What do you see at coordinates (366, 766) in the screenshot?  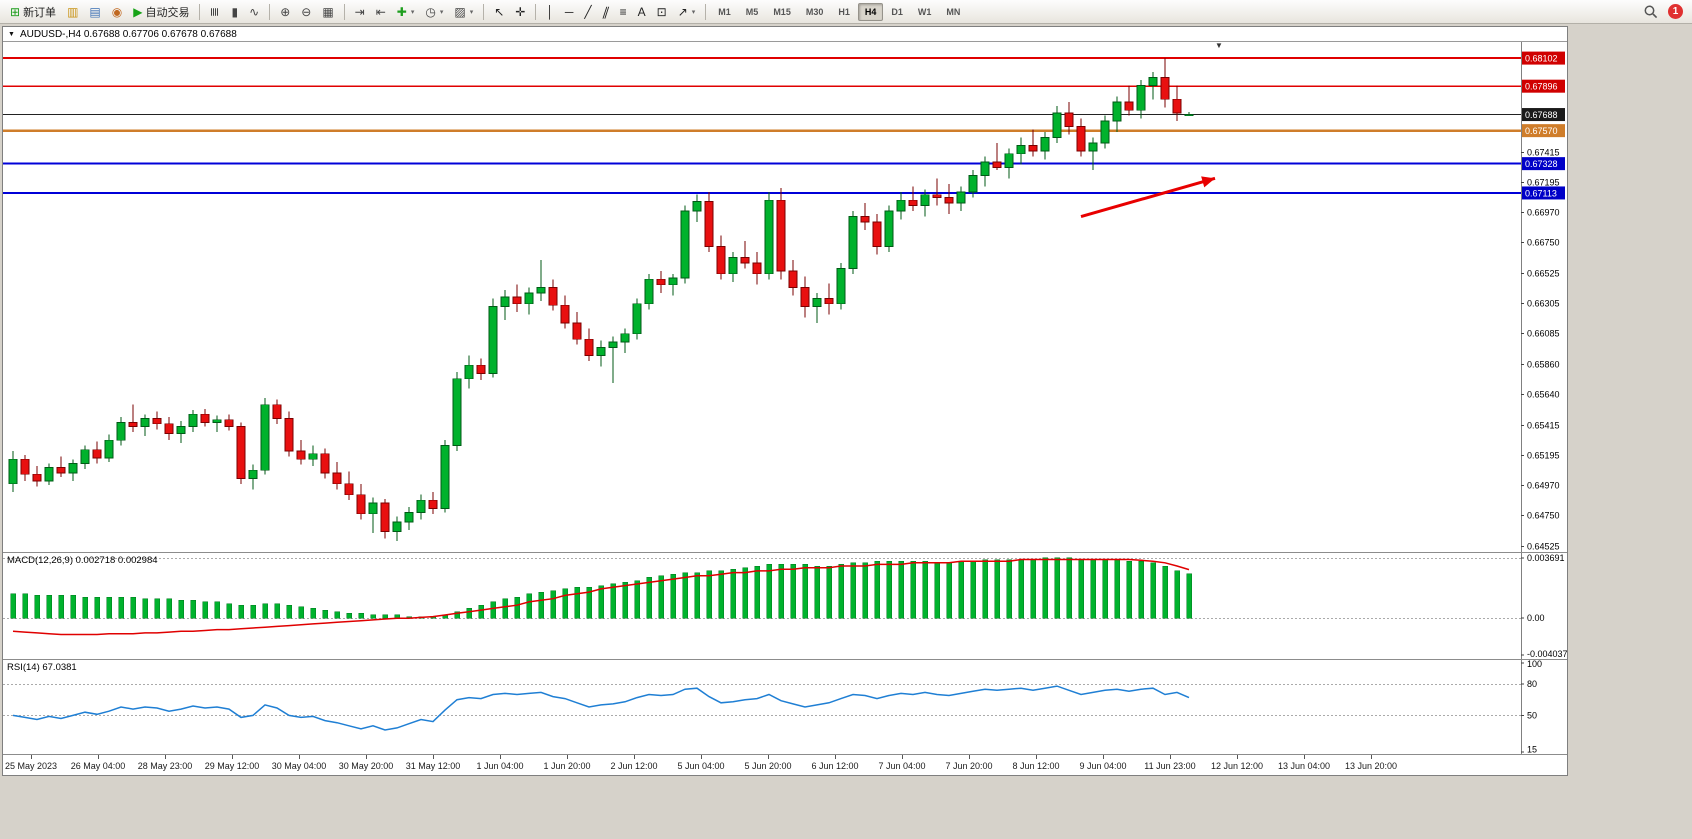 I see `time-label: 30 May 20:00` at bounding box center [366, 766].